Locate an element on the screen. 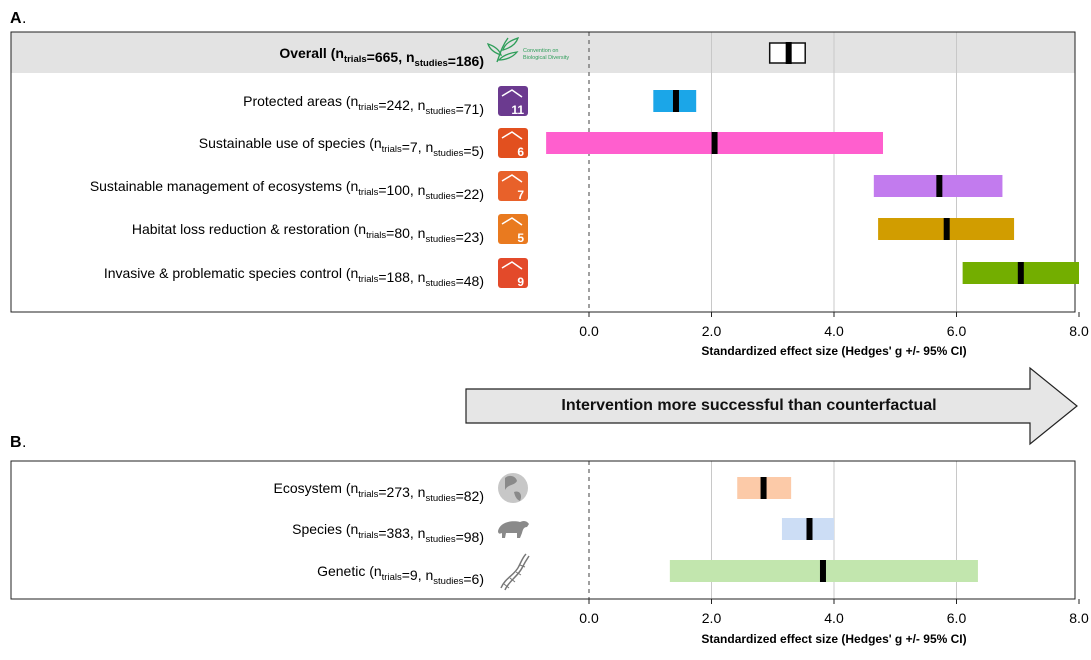 The image size is (1091, 660). overall-row-highlight is located at coordinates (543, 52).